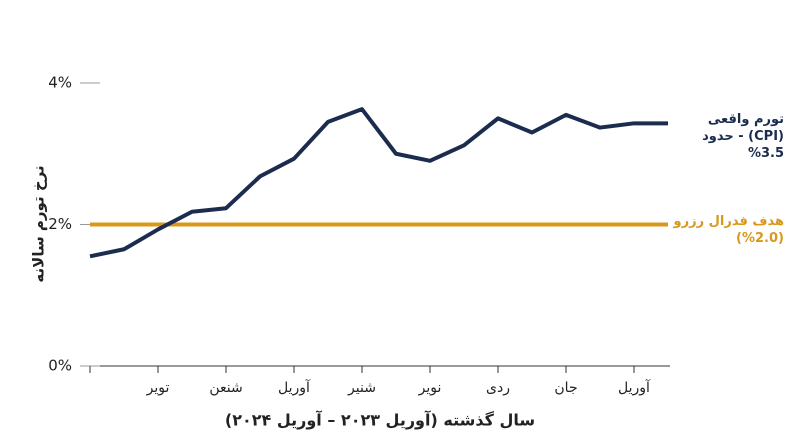  I want to click on y-tick-label: 0%, so click(60, 366).